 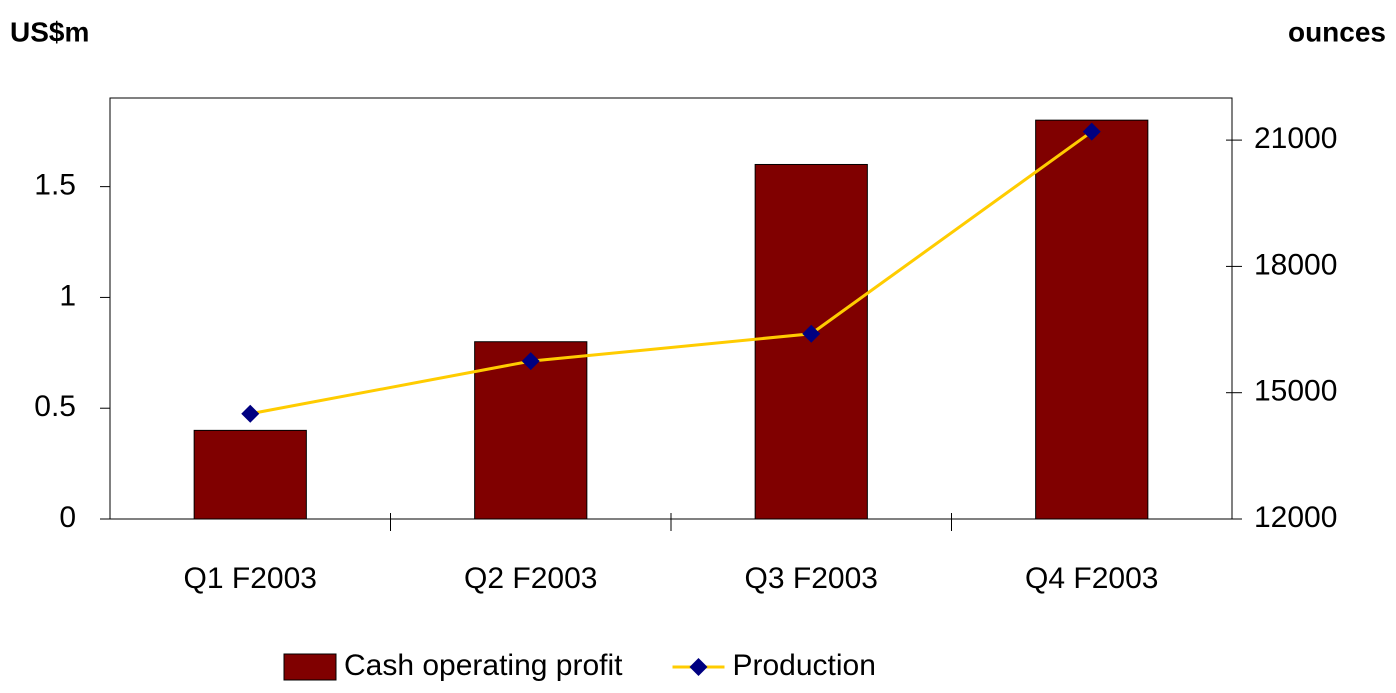 I want to click on x-tick-label: Q2 F2003, so click(x=530, y=578).